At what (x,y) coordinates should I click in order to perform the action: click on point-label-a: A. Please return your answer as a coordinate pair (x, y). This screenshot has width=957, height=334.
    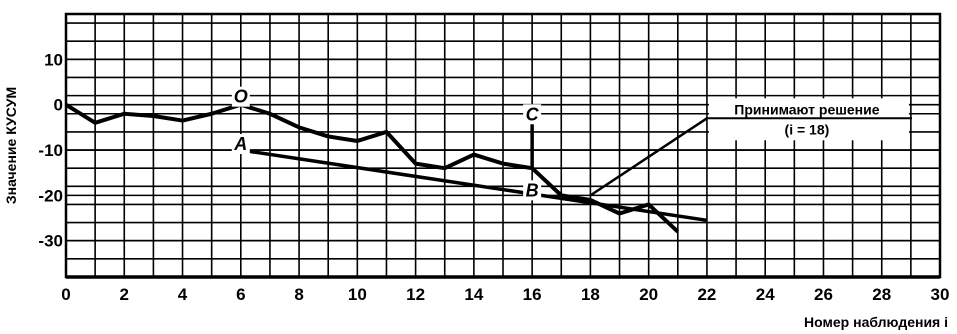
    Looking at the image, I should click on (240, 144).